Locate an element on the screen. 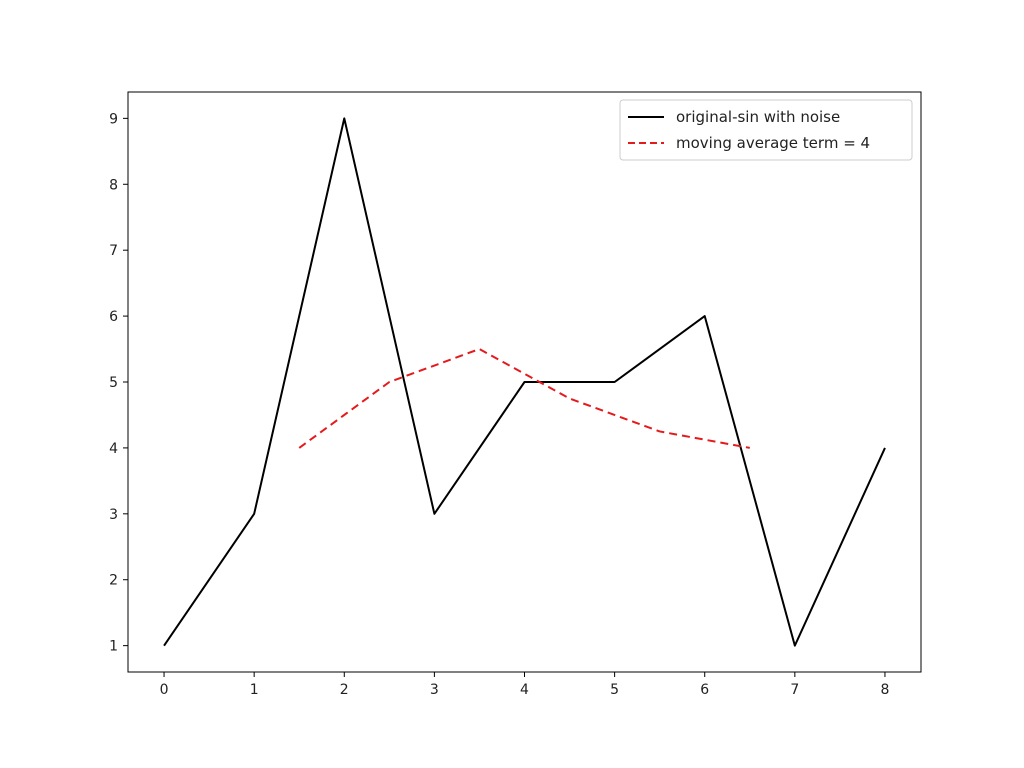 The image size is (1024, 768). y-tick-label: 2 is located at coordinates (113, 581).